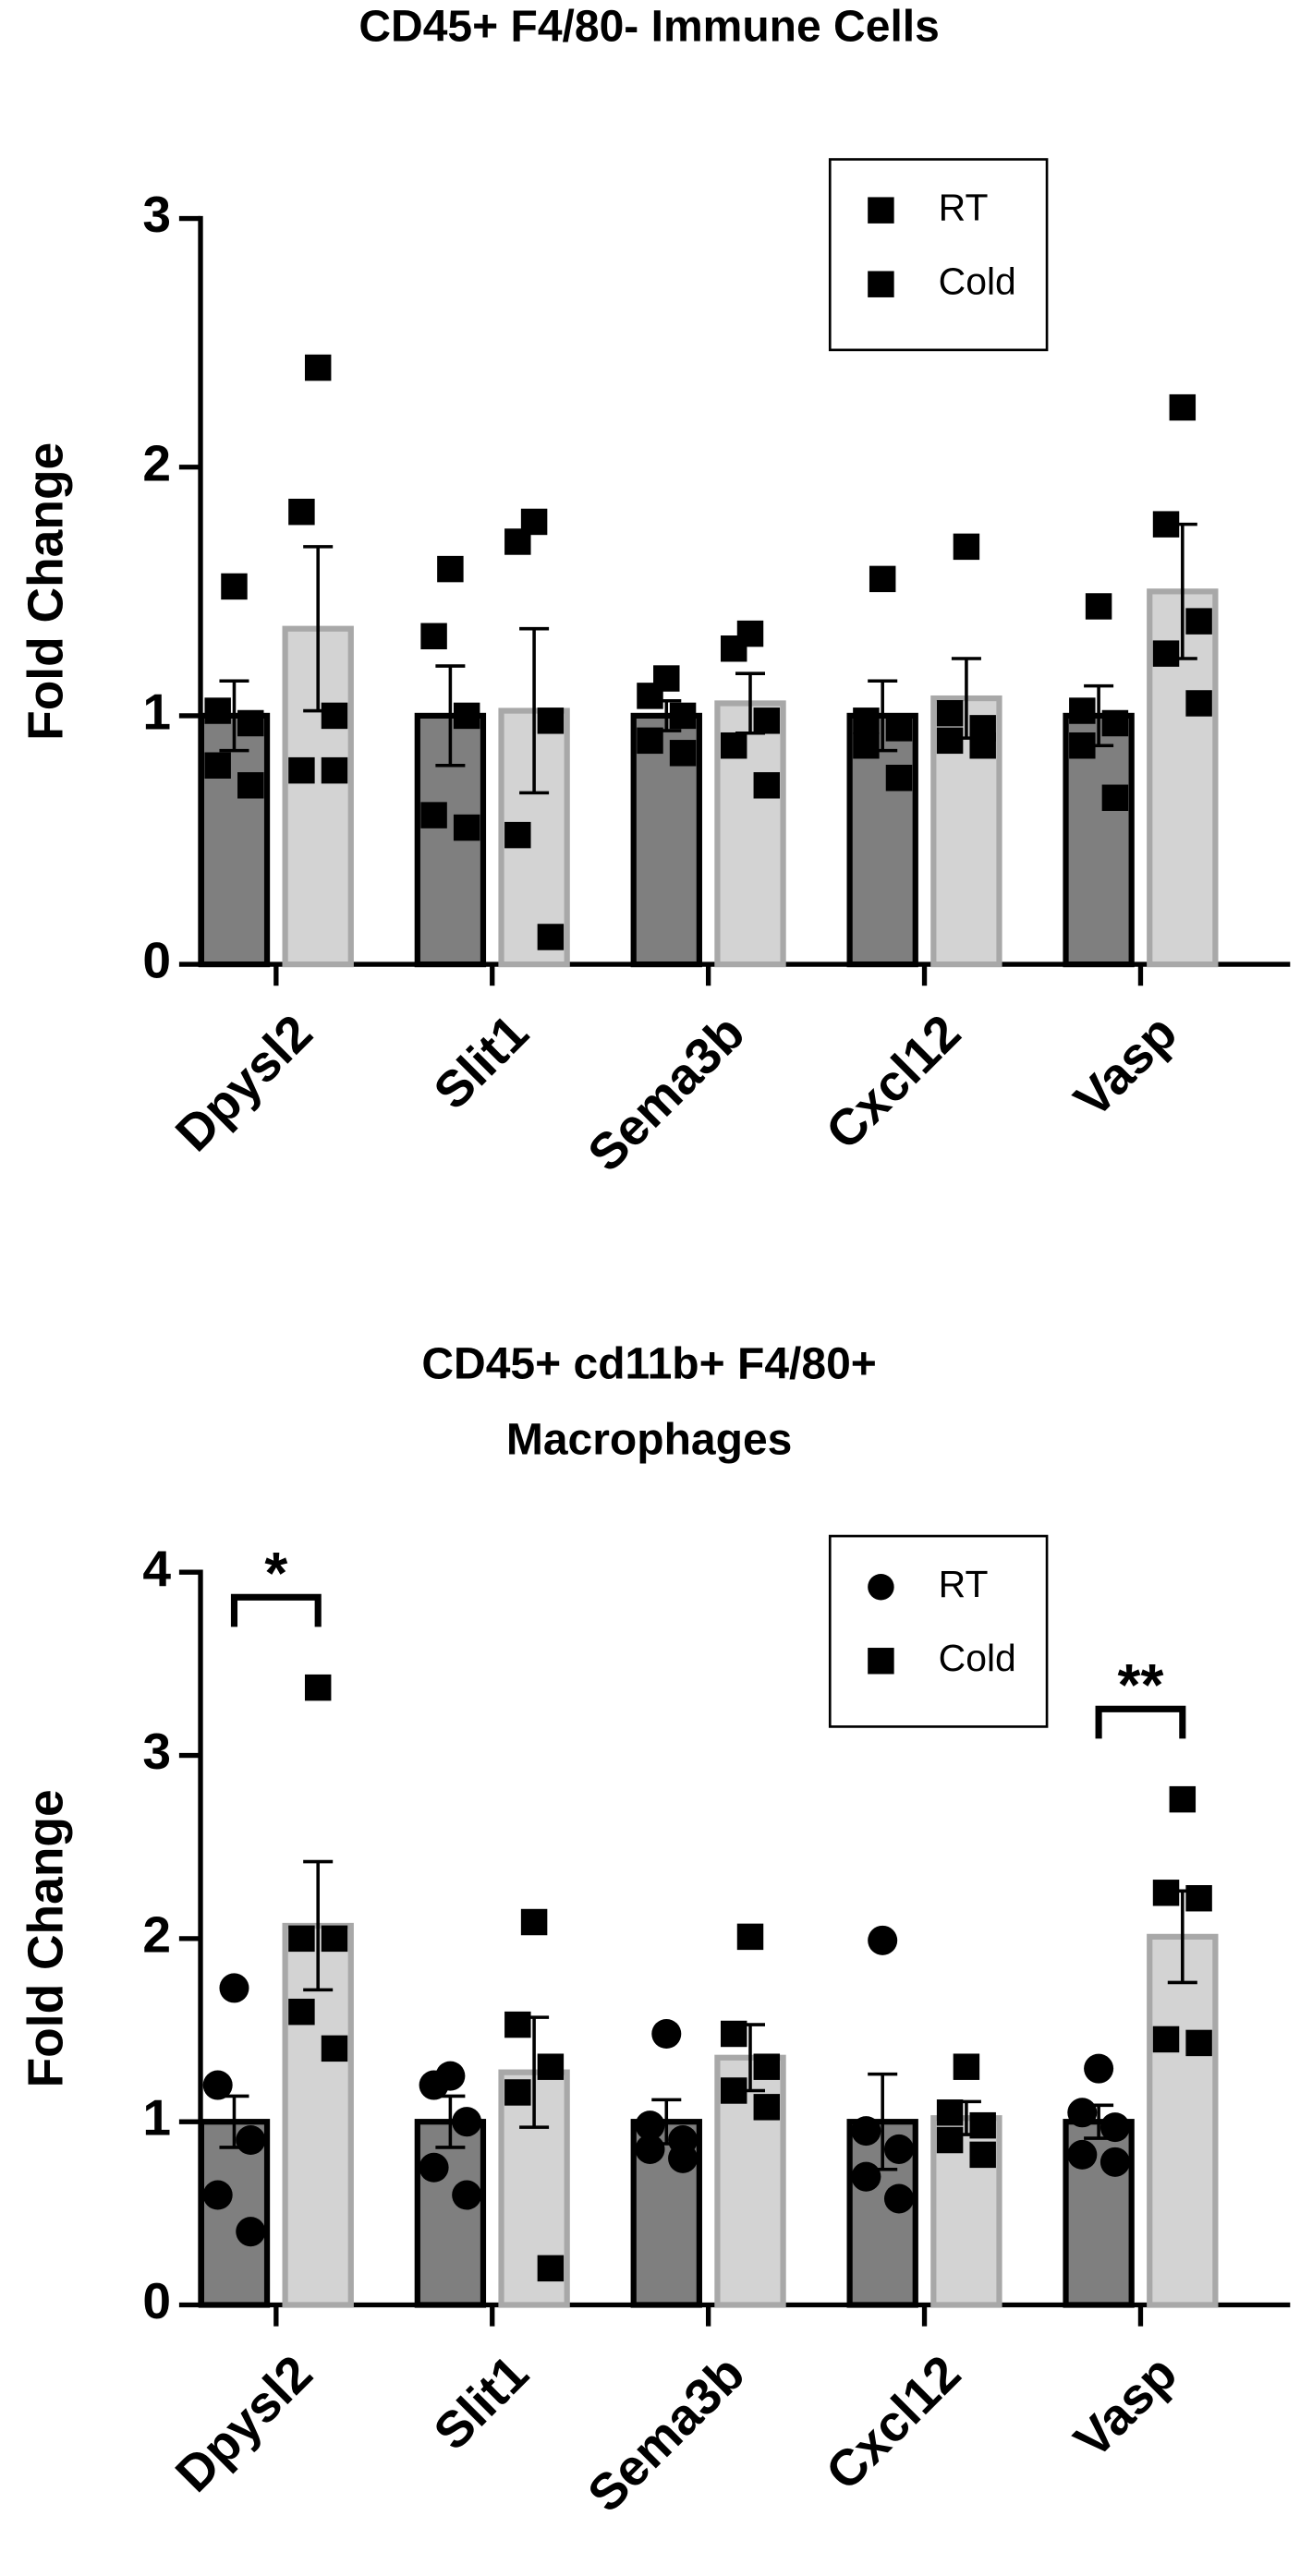  I want to click on significance-label: **, so click(1141, 1684).